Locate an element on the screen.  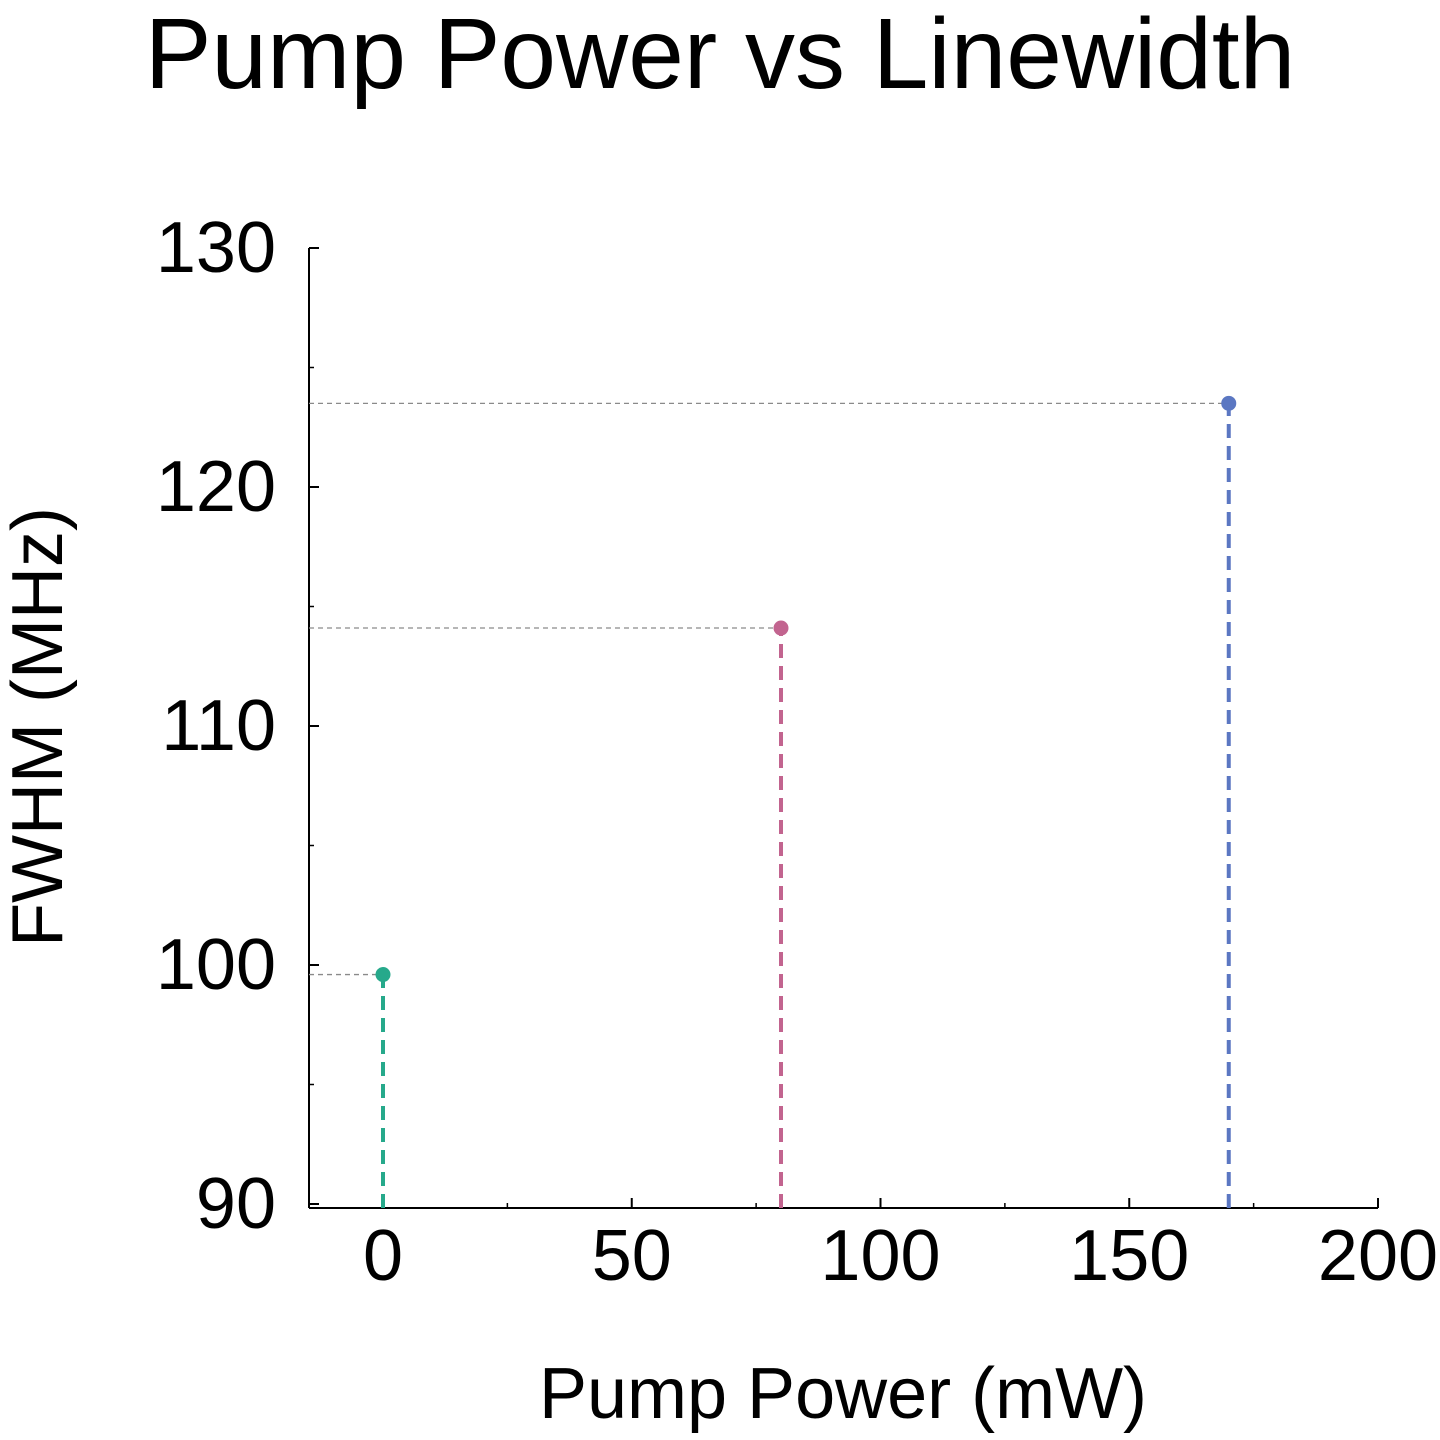
x-tick-label: 150 is located at coordinates (1129, 1256).